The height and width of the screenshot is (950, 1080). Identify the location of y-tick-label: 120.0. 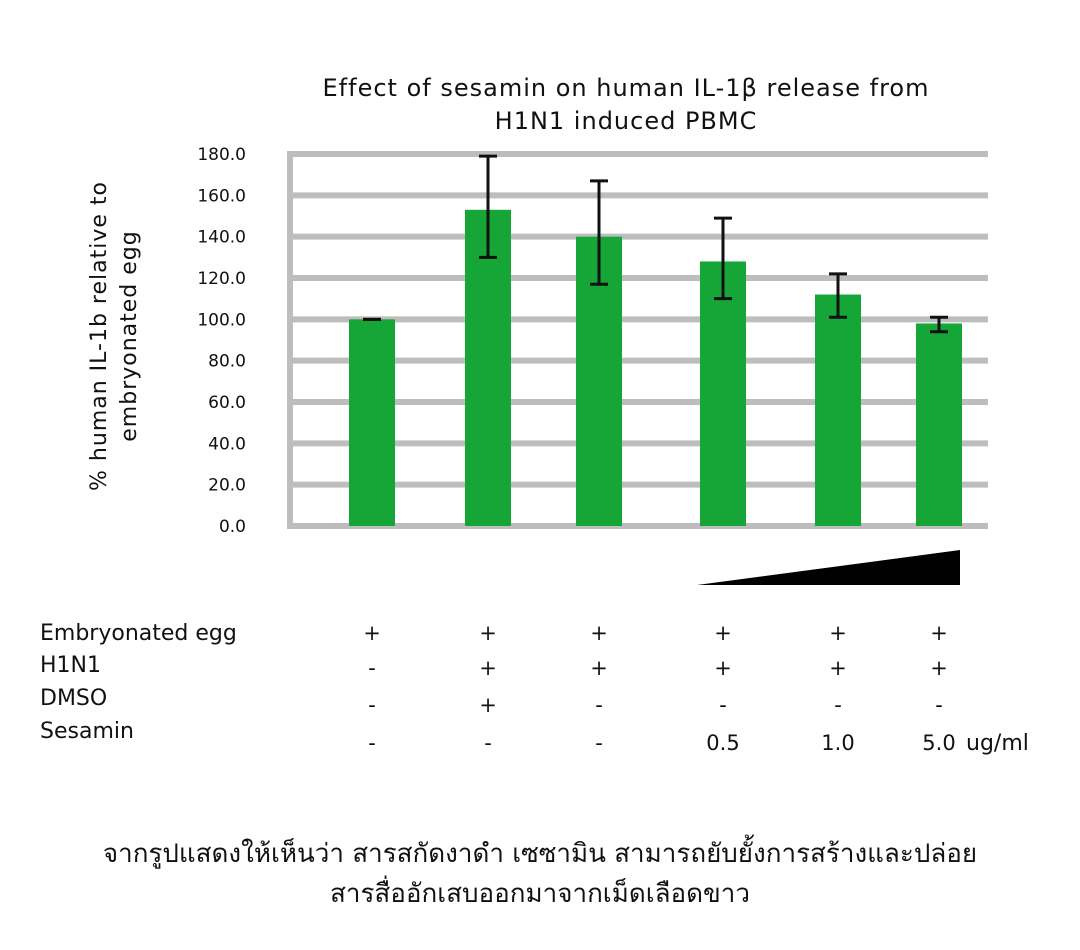
(221, 279).